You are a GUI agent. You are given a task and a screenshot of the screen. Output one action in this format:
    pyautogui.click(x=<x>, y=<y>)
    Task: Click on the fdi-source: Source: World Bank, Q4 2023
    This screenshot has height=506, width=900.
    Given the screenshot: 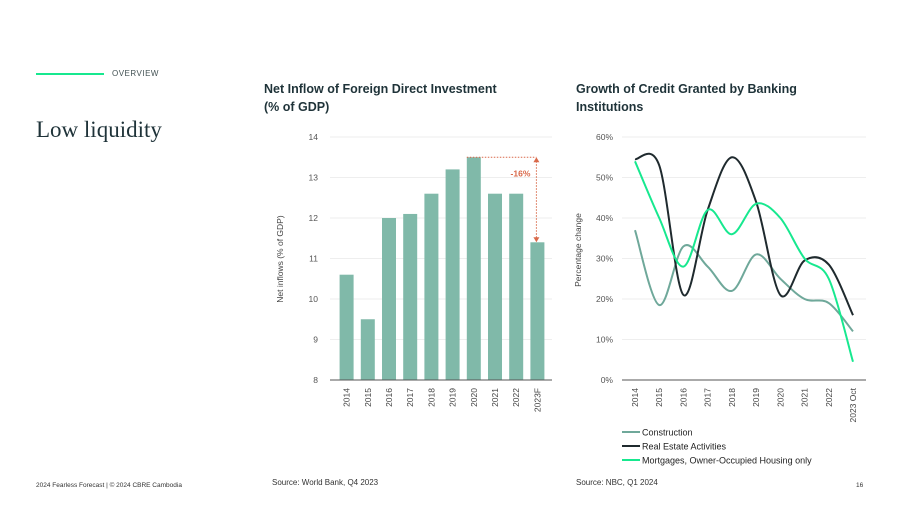 What is the action you would take?
    pyautogui.click(x=325, y=482)
    